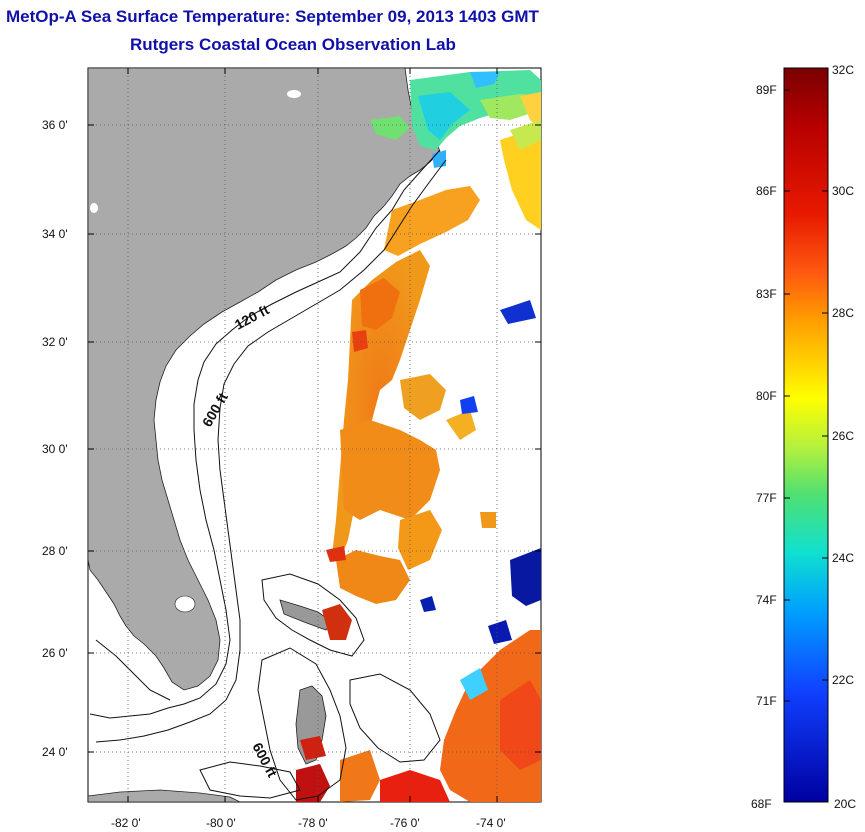 The image size is (865, 832). I want to click on lat-label: 30 0', so click(55, 449).